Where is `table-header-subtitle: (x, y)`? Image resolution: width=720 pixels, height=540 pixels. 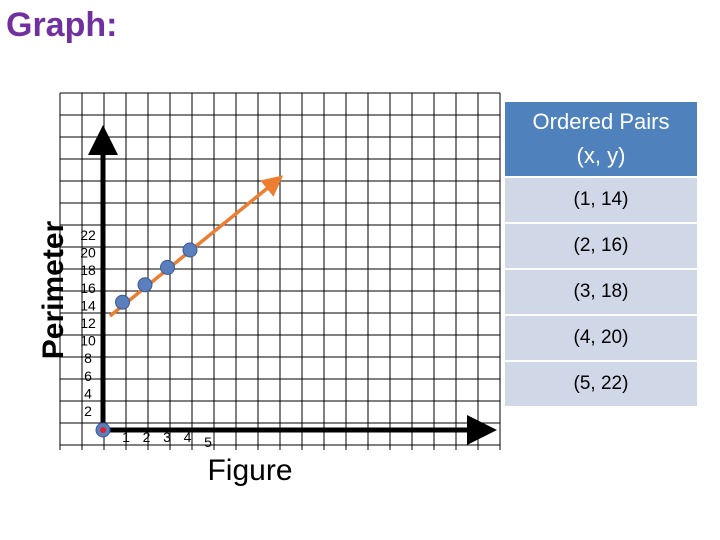 table-header-subtitle: (x, y) is located at coordinates (601, 155).